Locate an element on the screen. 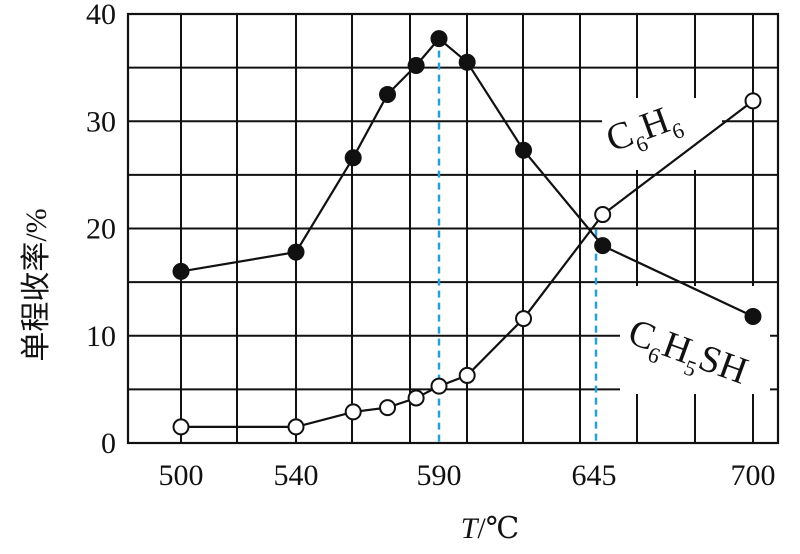 This screenshot has width=800, height=554. x-tick-label: 500 is located at coordinates (181, 475).